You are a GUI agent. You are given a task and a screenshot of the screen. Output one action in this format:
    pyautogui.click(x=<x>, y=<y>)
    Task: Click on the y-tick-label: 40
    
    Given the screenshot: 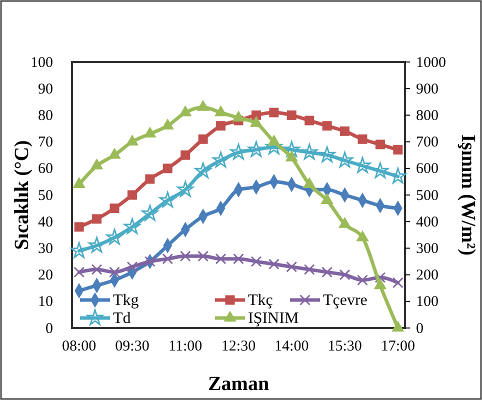 What is the action you would take?
    pyautogui.click(x=45, y=222)
    